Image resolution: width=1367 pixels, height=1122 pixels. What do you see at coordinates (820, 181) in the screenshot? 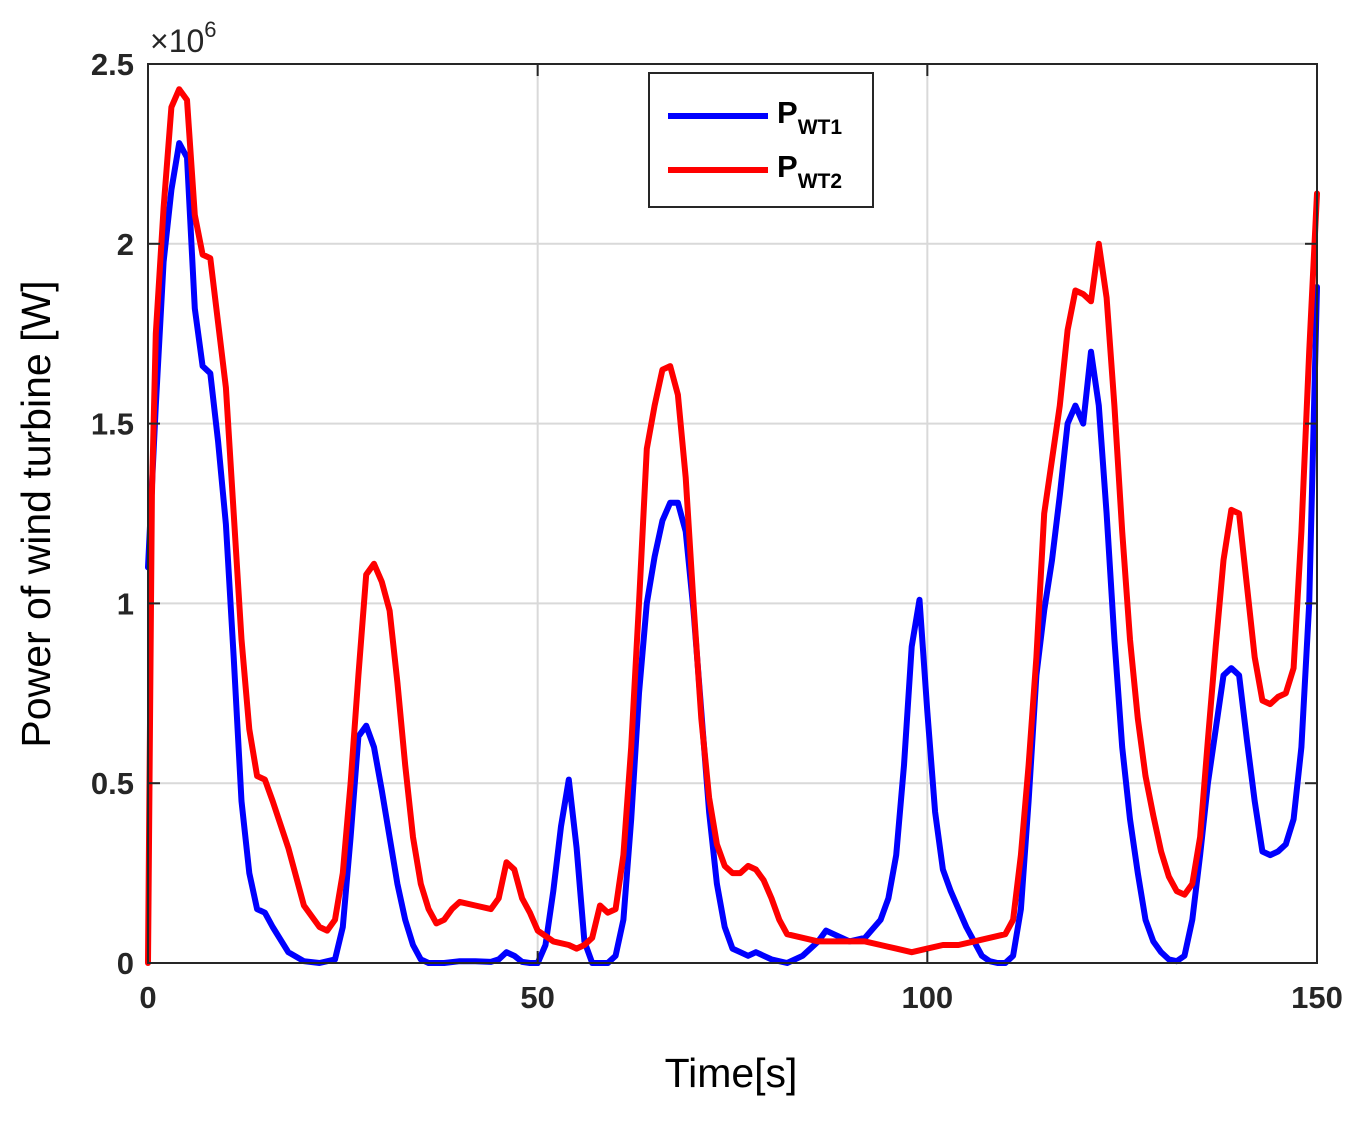
I see `legend-label-pwt2-sub: WT2` at bounding box center [820, 181].